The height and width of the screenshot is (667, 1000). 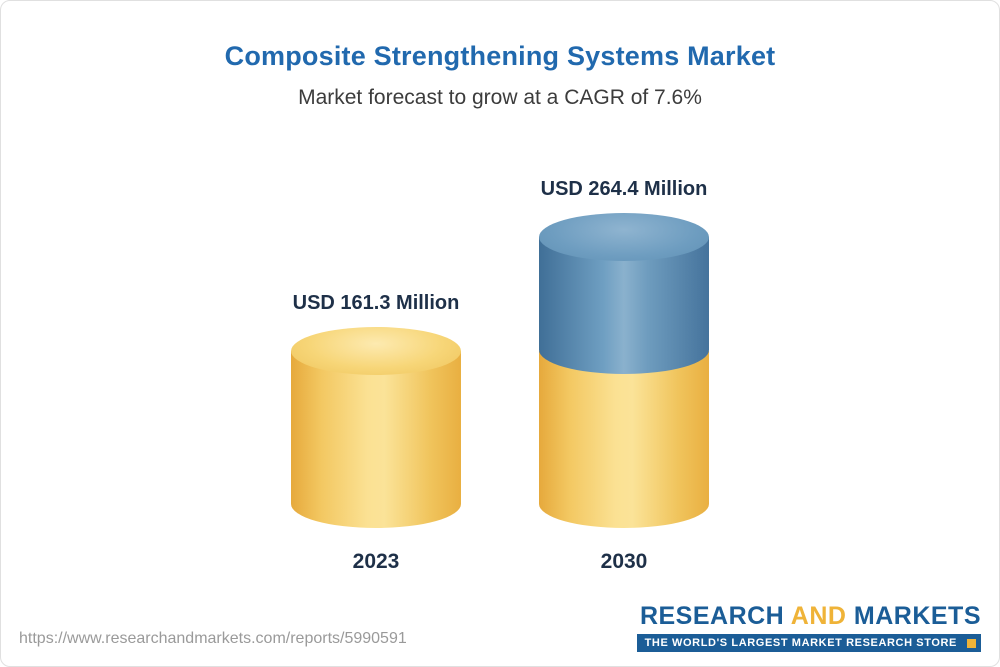 I want to click on logo-accent-square-icon, so click(x=971, y=643).